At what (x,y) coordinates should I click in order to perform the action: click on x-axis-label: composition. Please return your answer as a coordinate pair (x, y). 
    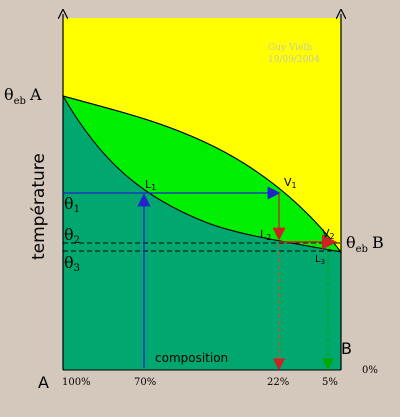
    Looking at the image, I should click on (191, 358).